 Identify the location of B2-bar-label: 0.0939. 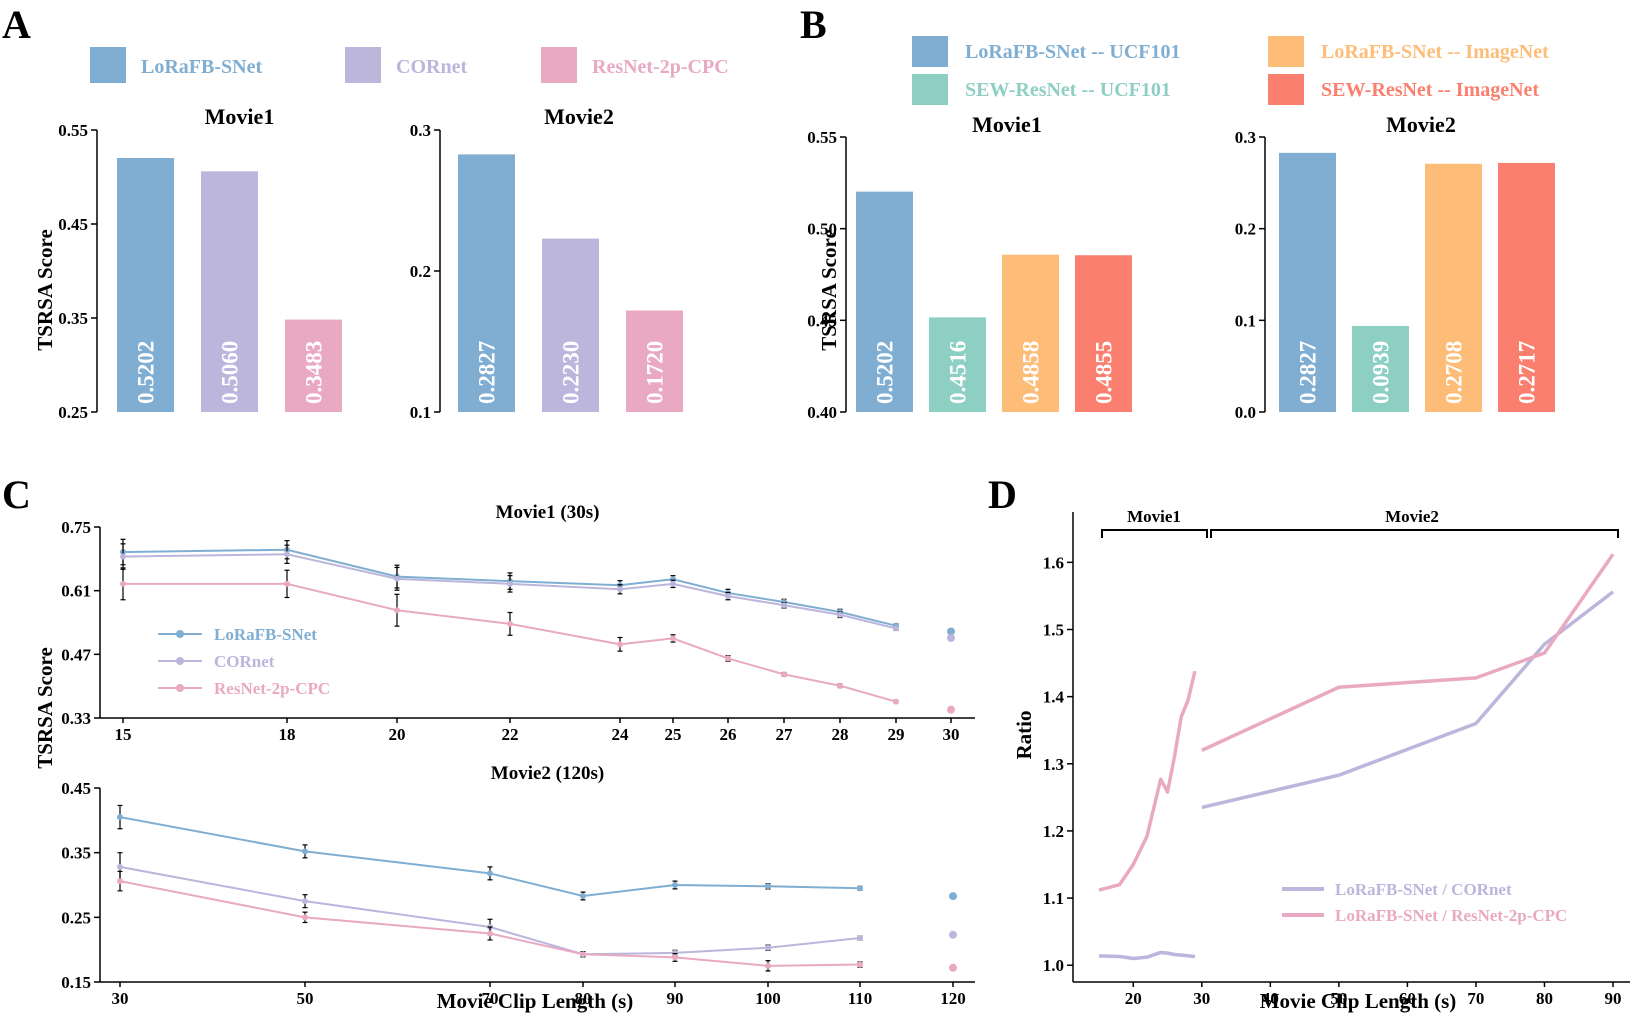
(1381, 372).